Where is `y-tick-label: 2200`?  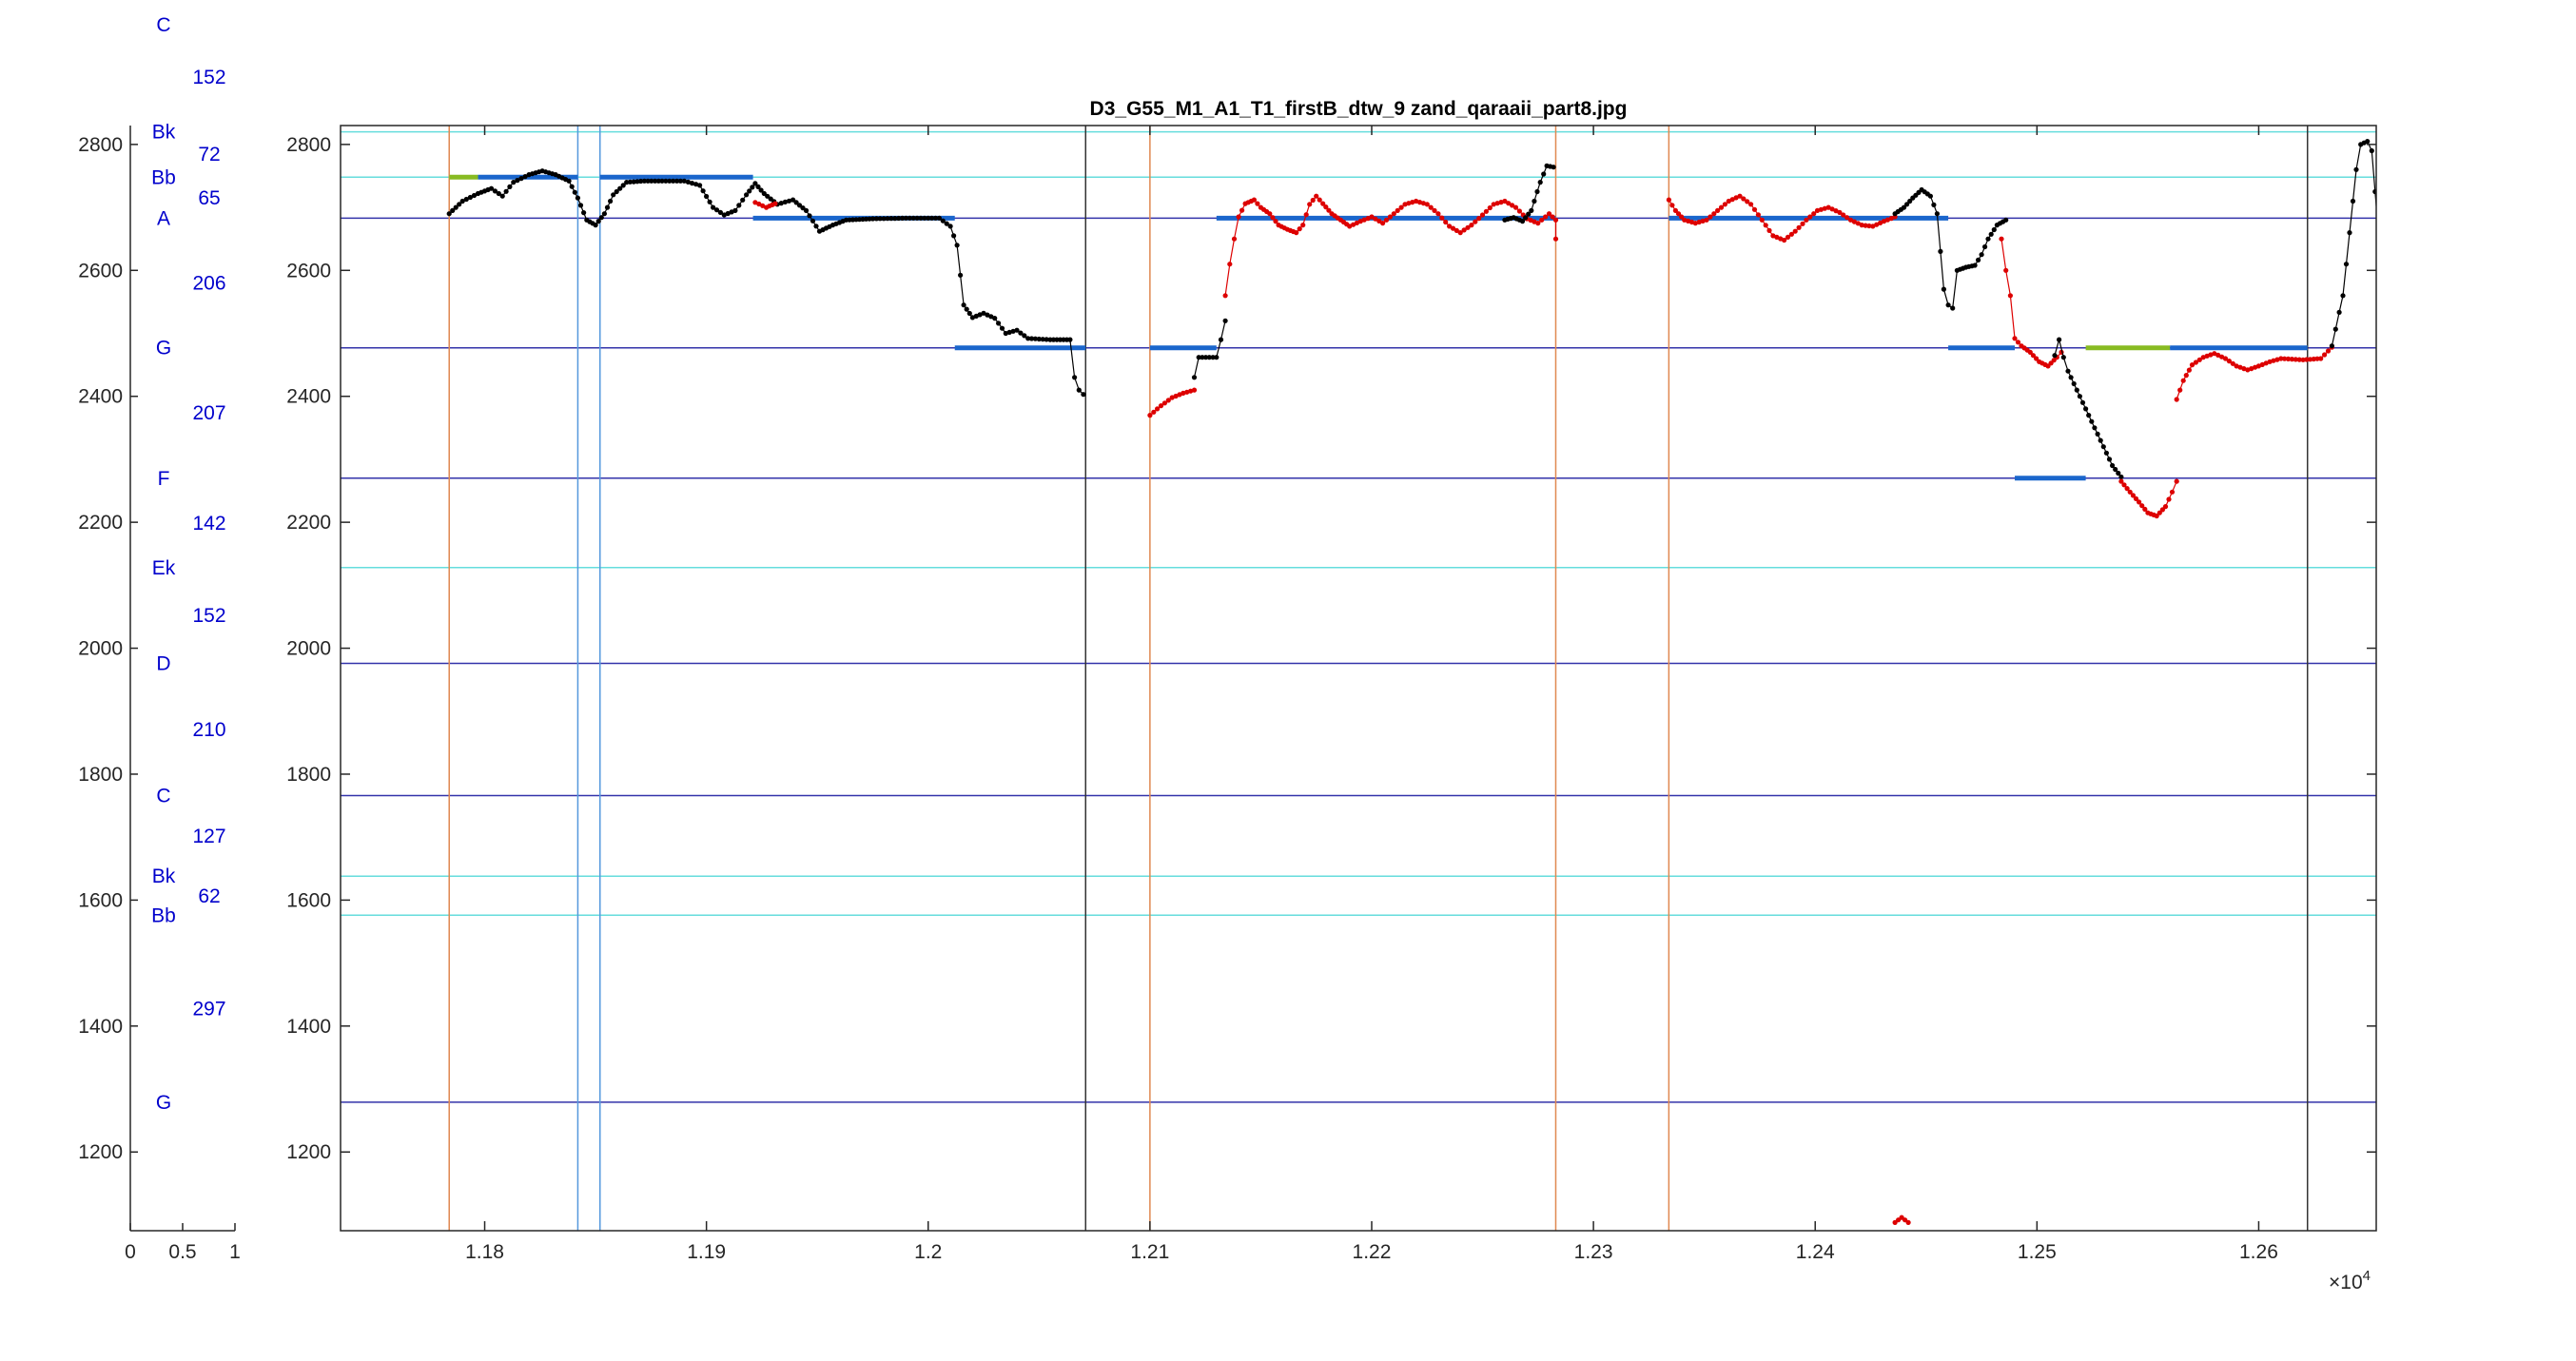
y-tick-label: 2200 is located at coordinates (101, 523).